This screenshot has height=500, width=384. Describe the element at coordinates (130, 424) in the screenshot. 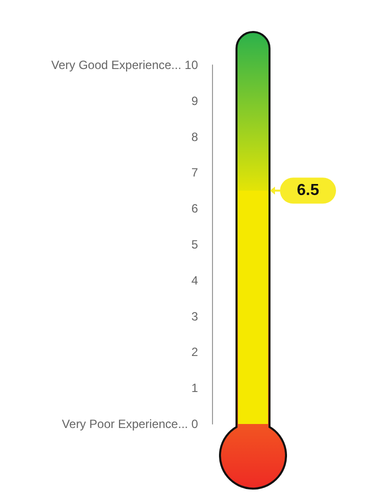

I see `y-tick-label: Very Poor Experience... 0` at that location.